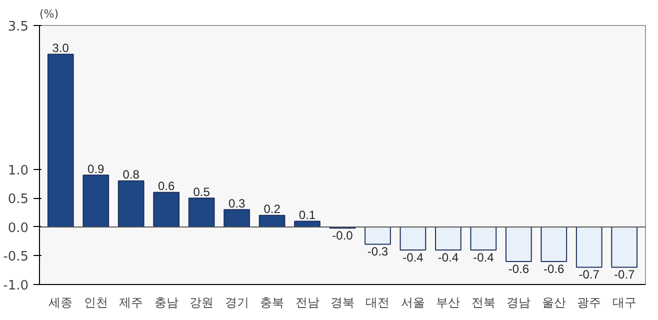 The height and width of the screenshot is (320, 658). I want to click on data-label: 0.2, so click(272, 209).